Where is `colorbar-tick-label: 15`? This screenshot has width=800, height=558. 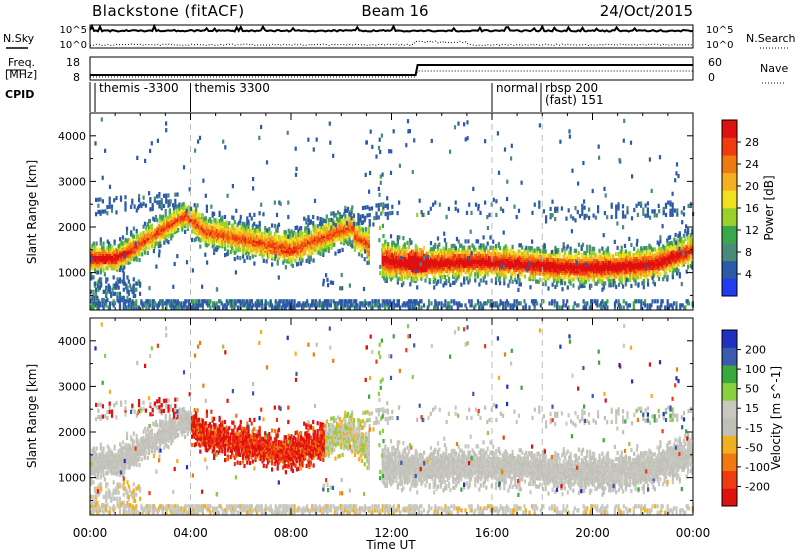
colorbar-tick-label: 15 is located at coordinates (752, 408).